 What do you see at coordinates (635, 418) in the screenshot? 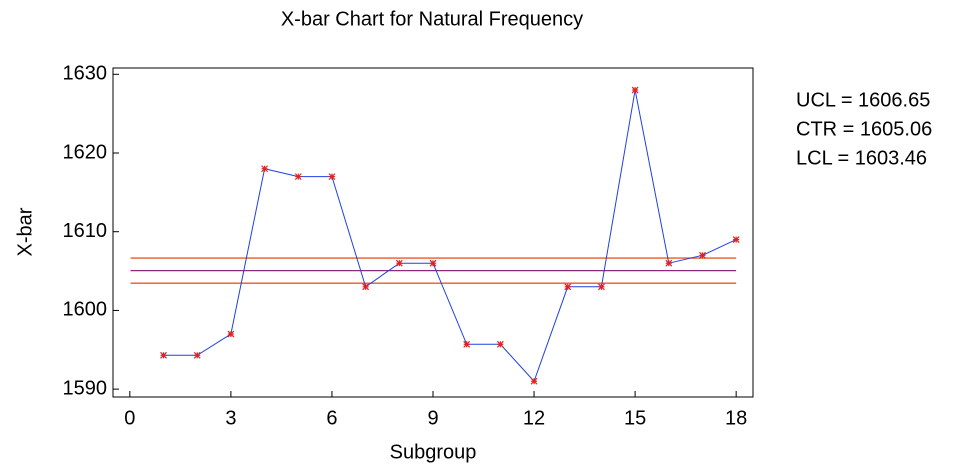
I see `x-tick-label: 15` at bounding box center [635, 418].